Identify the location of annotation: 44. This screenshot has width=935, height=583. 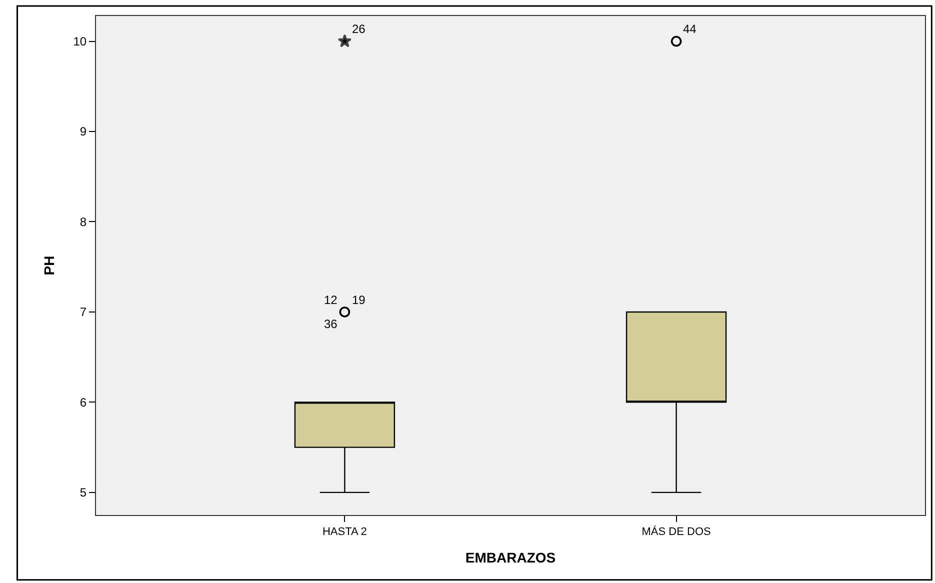
(690, 29).